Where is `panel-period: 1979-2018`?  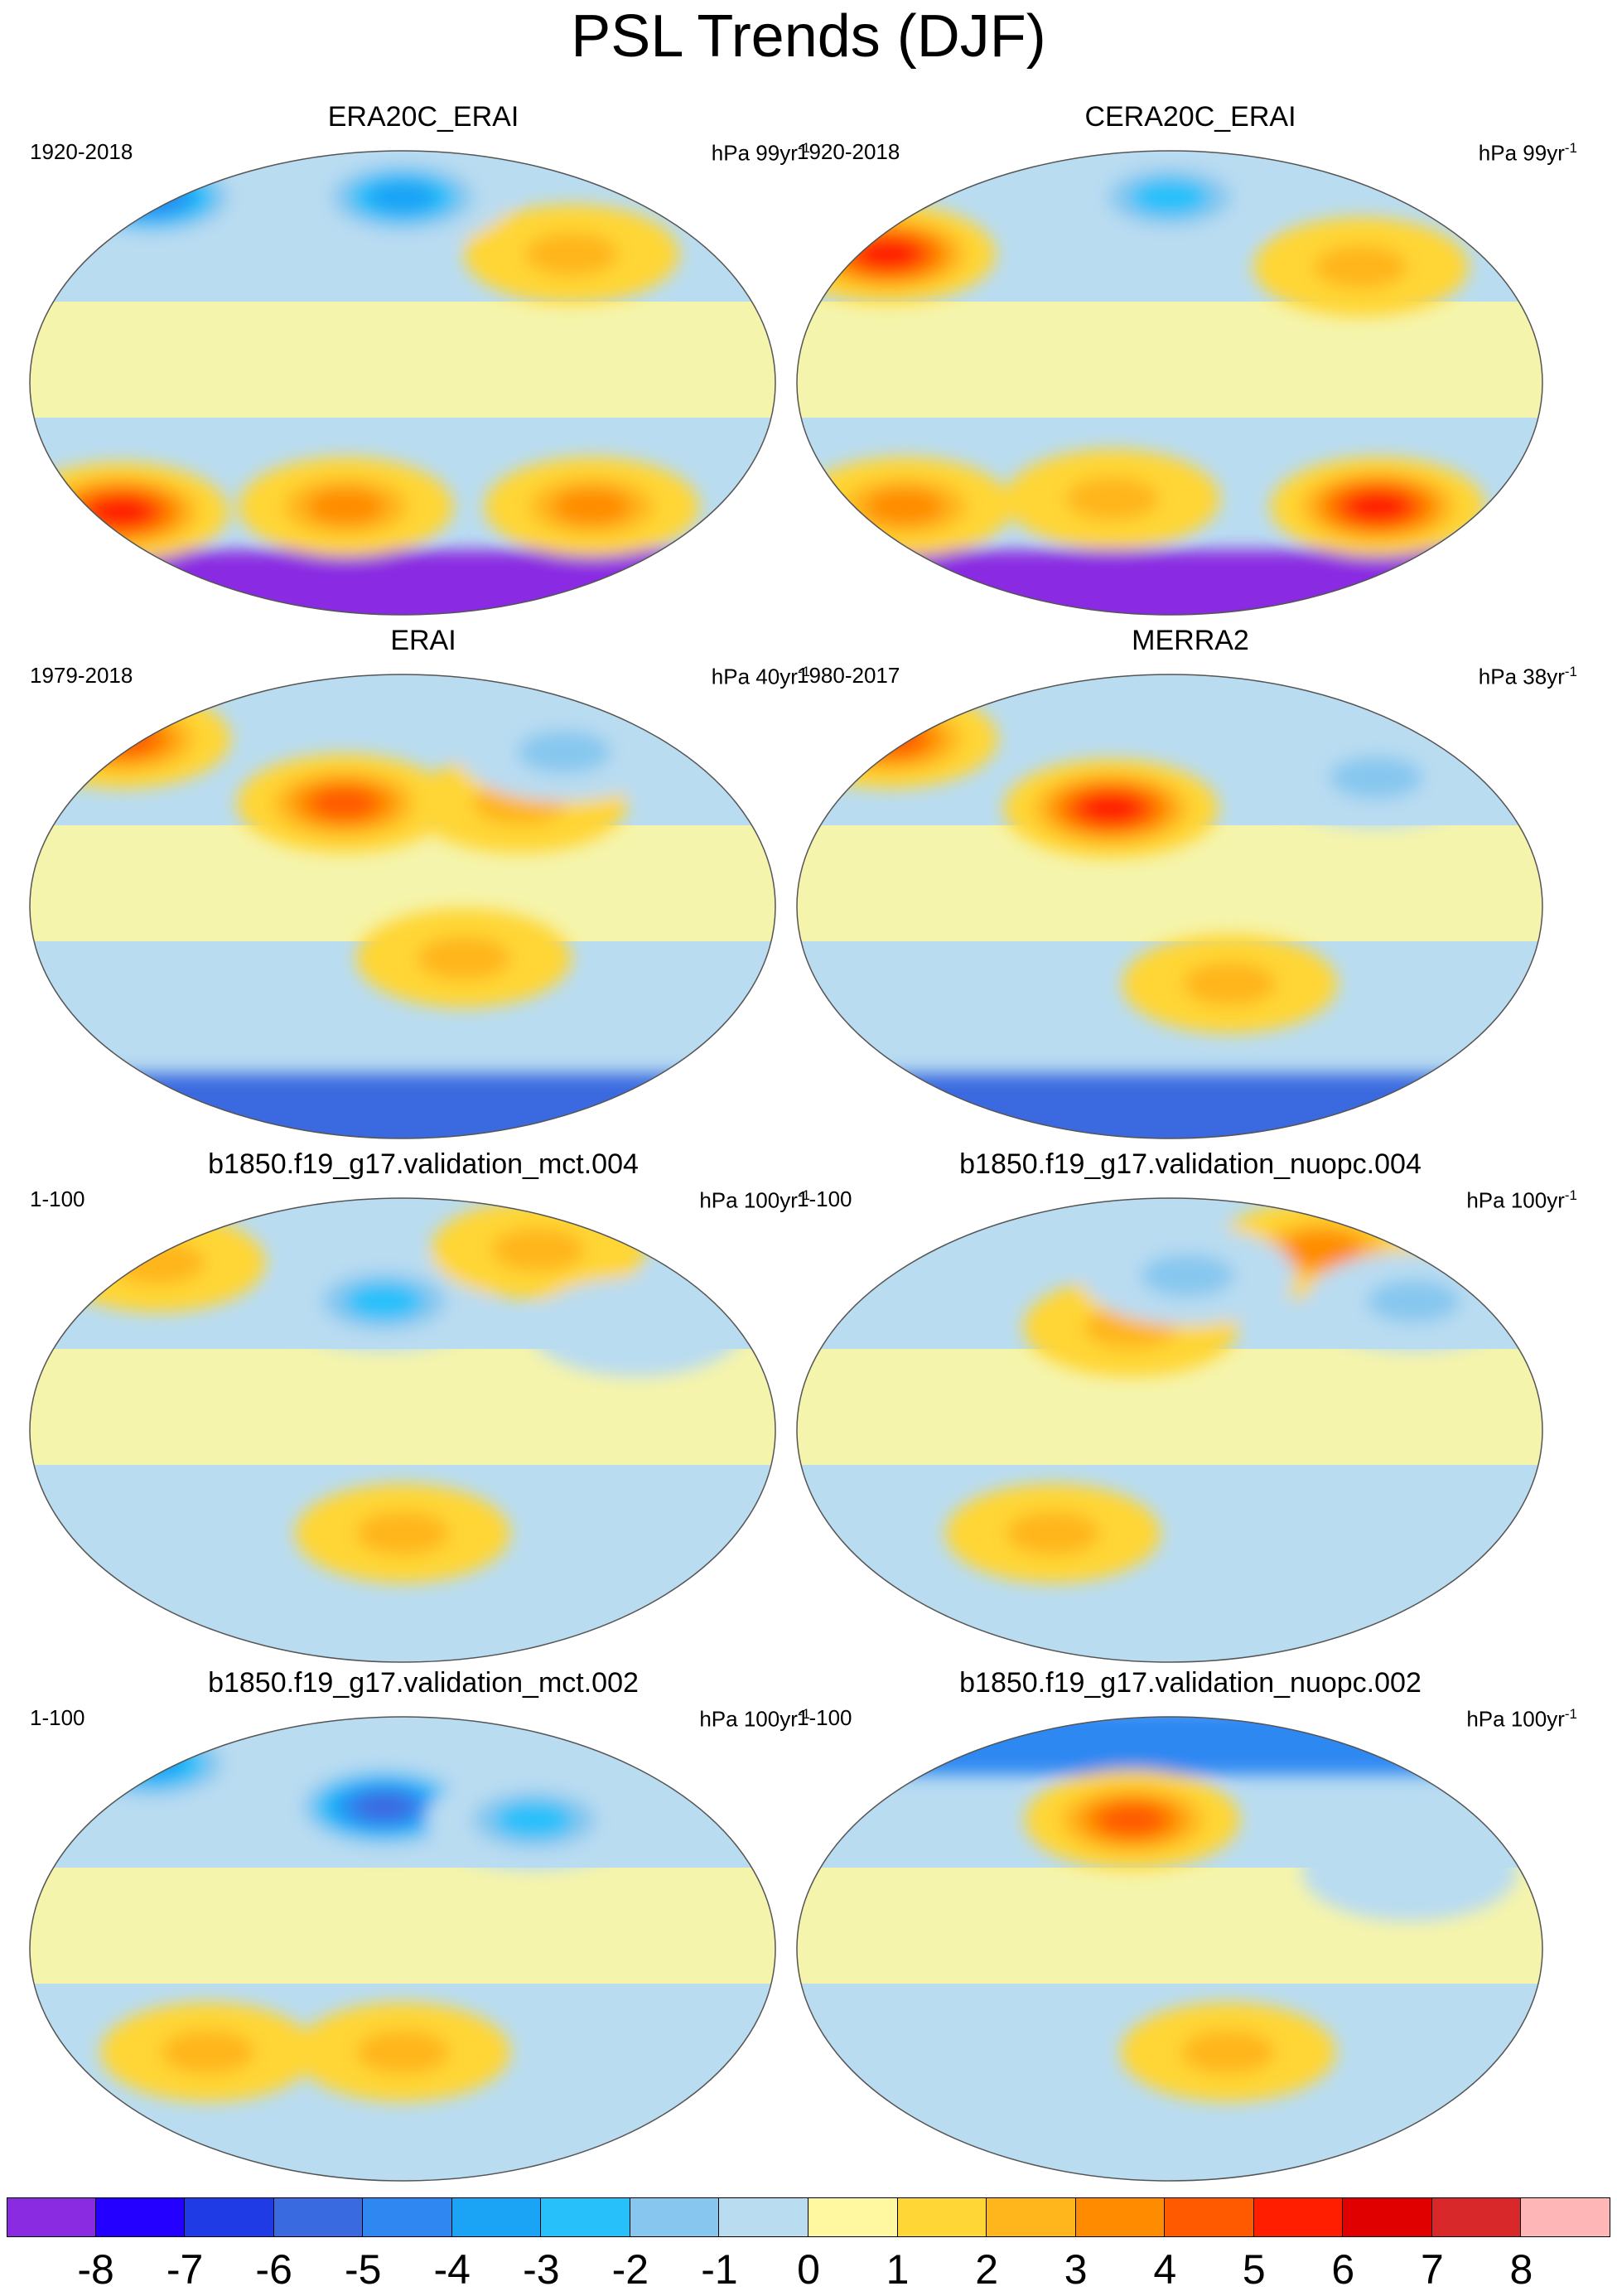
panel-period: 1979-2018 is located at coordinates (81, 675).